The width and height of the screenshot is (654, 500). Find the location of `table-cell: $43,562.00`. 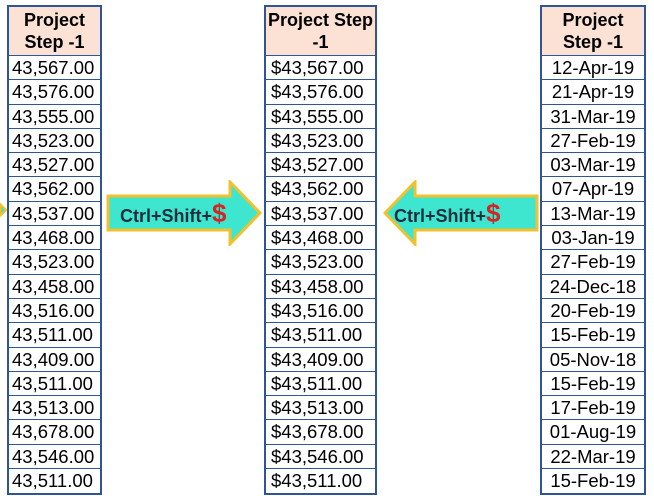

table-cell: $43,562.00 is located at coordinates (320, 189).